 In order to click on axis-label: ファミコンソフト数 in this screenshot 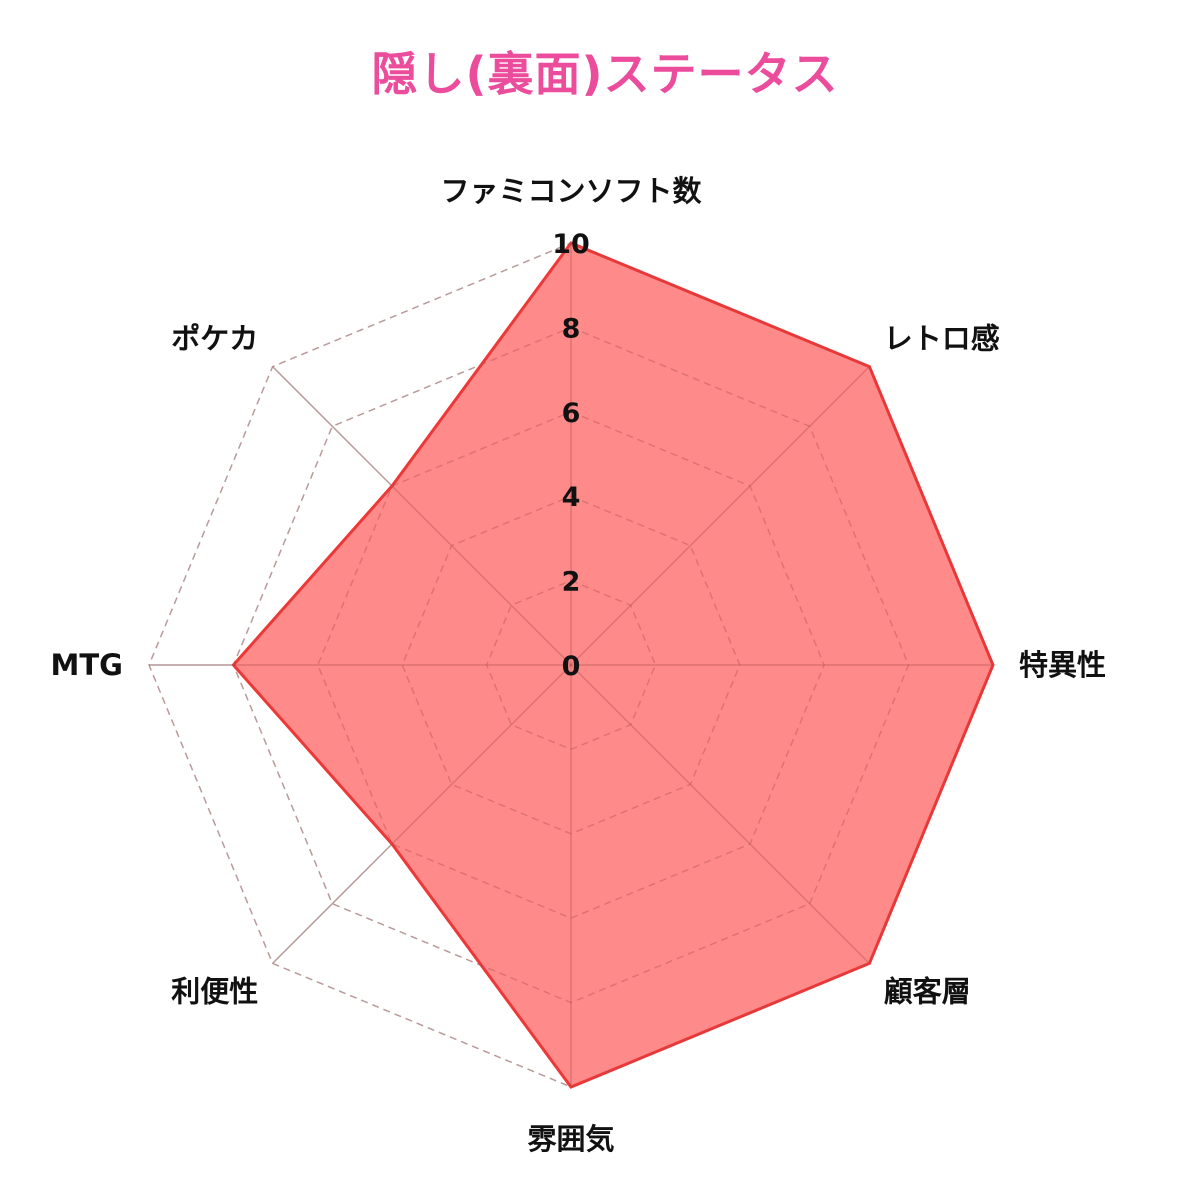, I will do `click(571, 191)`.